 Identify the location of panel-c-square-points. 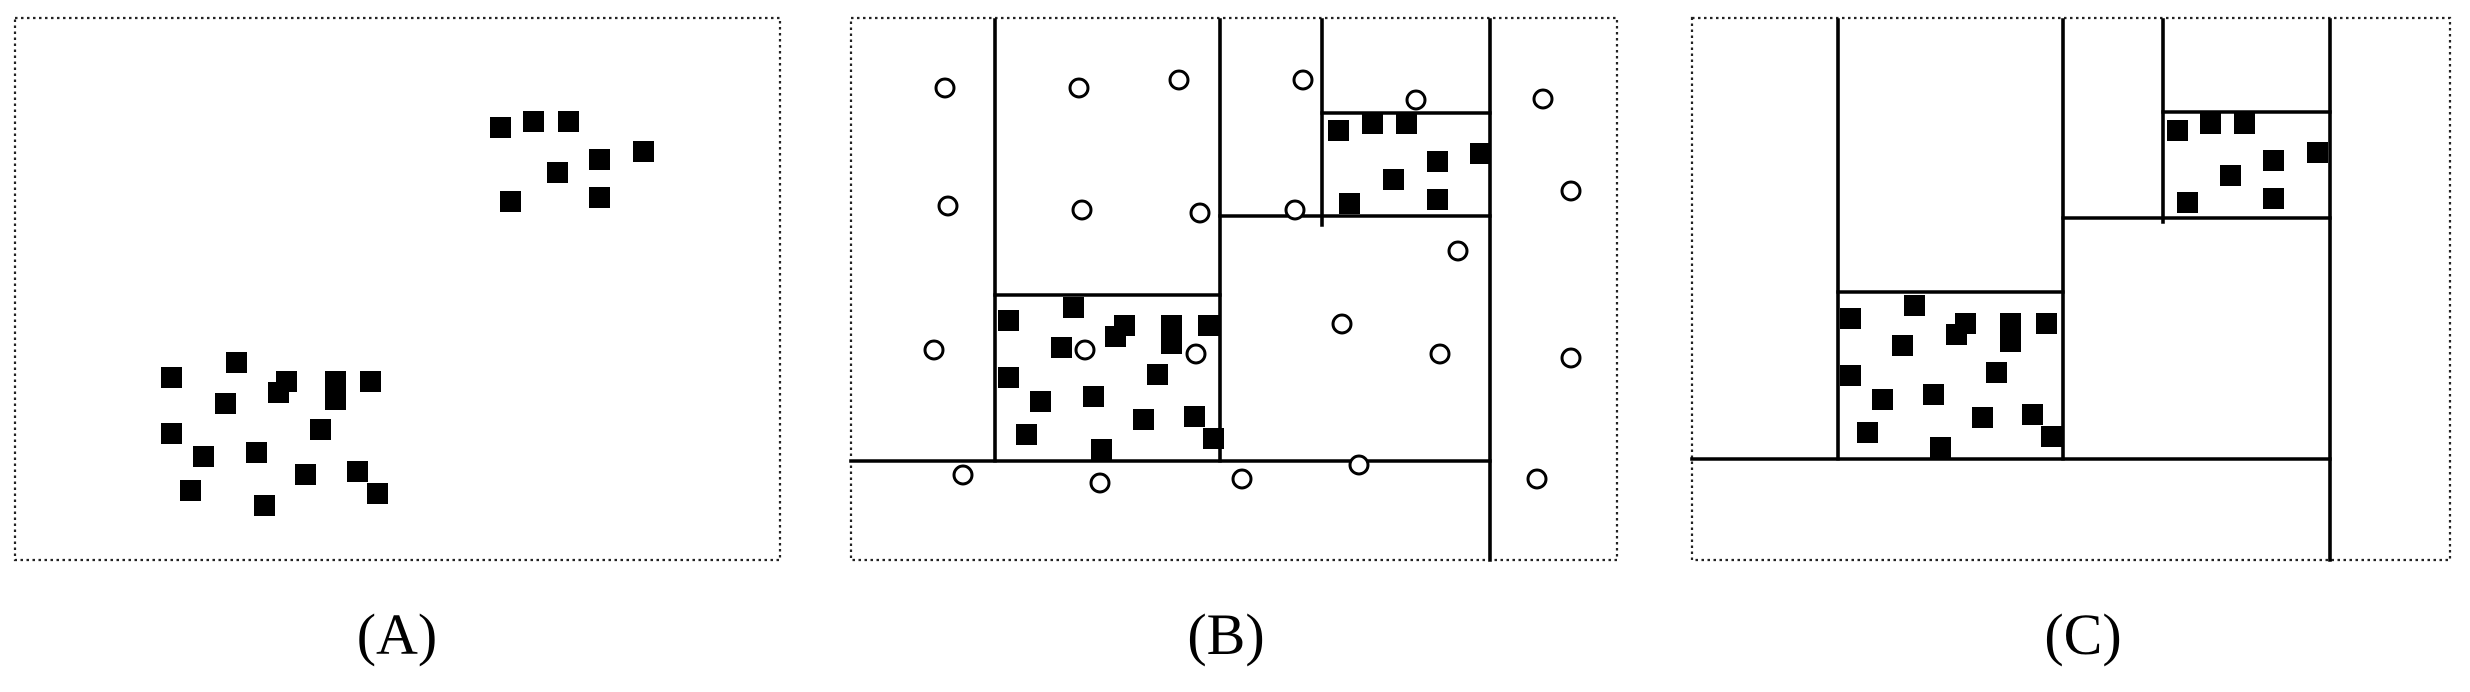
(2084, 285).